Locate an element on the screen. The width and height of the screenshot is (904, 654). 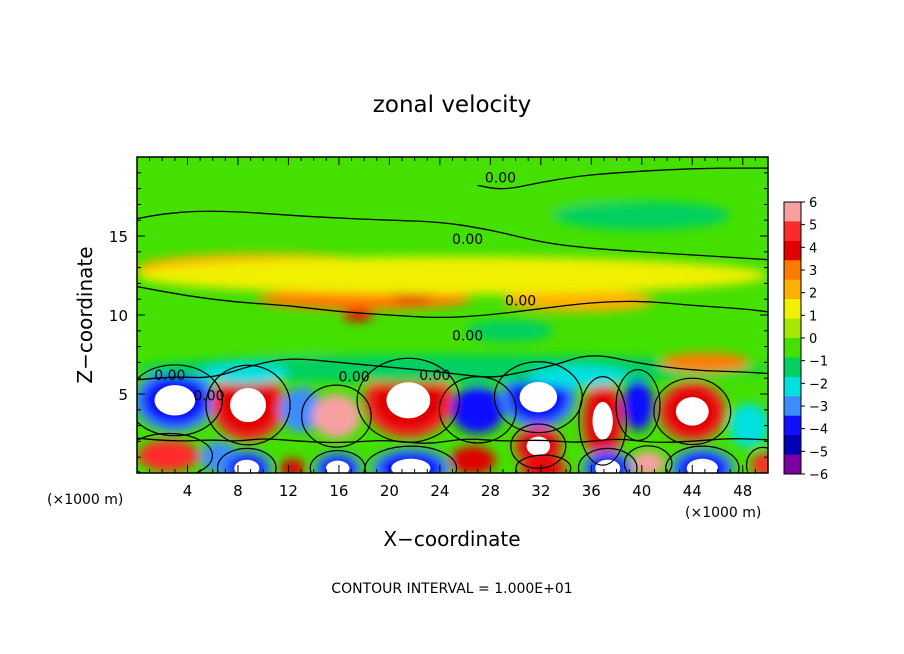
x-tick-label: 44 is located at coordinates (692, 491).